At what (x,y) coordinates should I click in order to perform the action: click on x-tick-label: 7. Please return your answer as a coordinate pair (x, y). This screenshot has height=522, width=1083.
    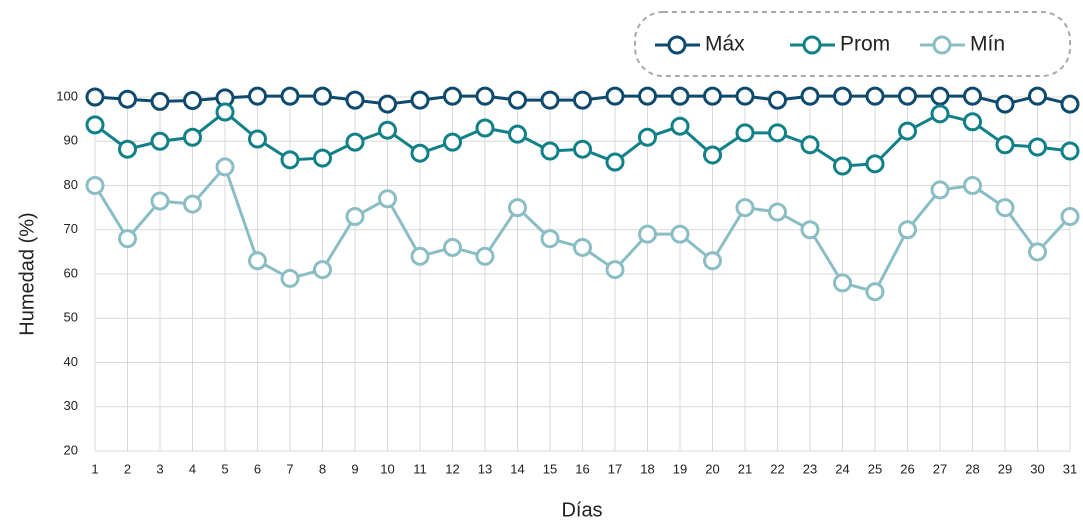
    Looking at the image, I should click on (289, 468).